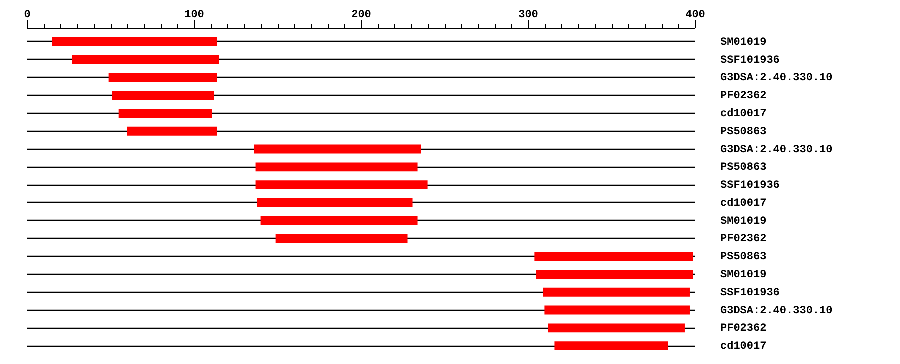  I want to click on x-tick-label: 300, so click(528, 16).